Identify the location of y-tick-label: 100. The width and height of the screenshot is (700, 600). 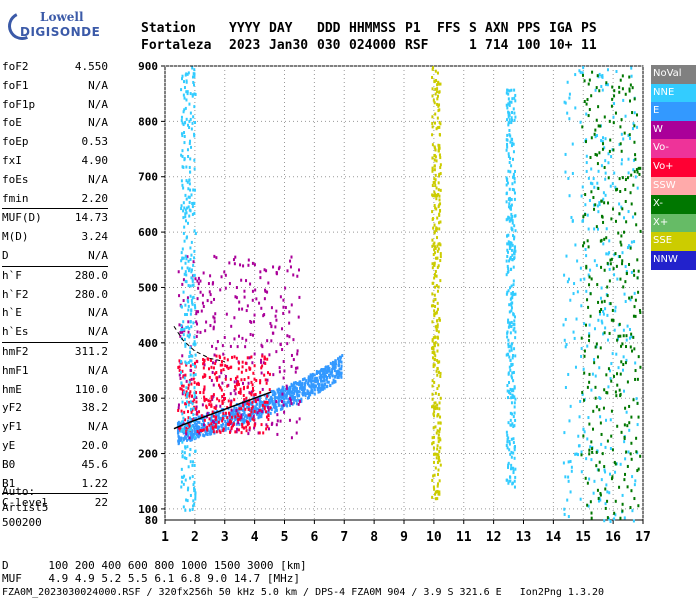
(148, 509).